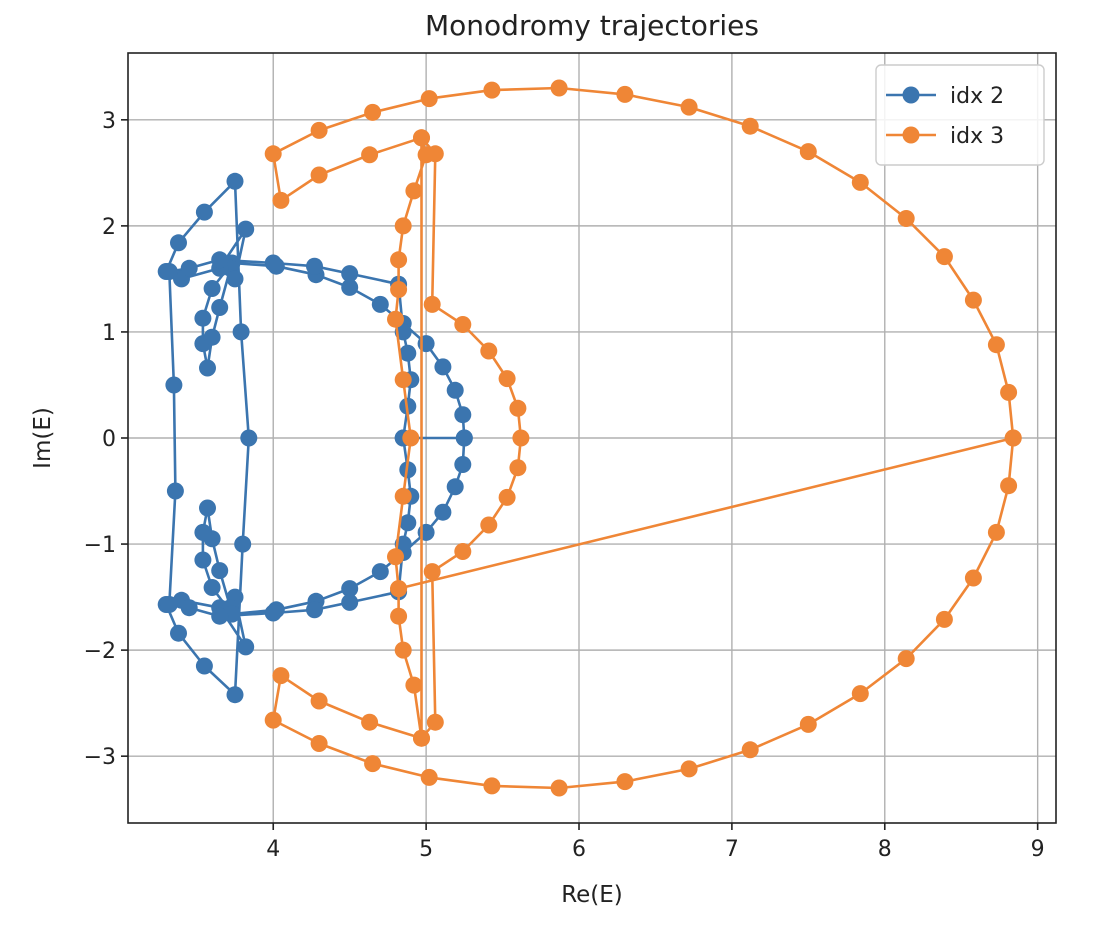  What do you see at coordinates (579, 849) in the screenshot?
I see `x-tick-label: 6` at bounding box center [579, 849].